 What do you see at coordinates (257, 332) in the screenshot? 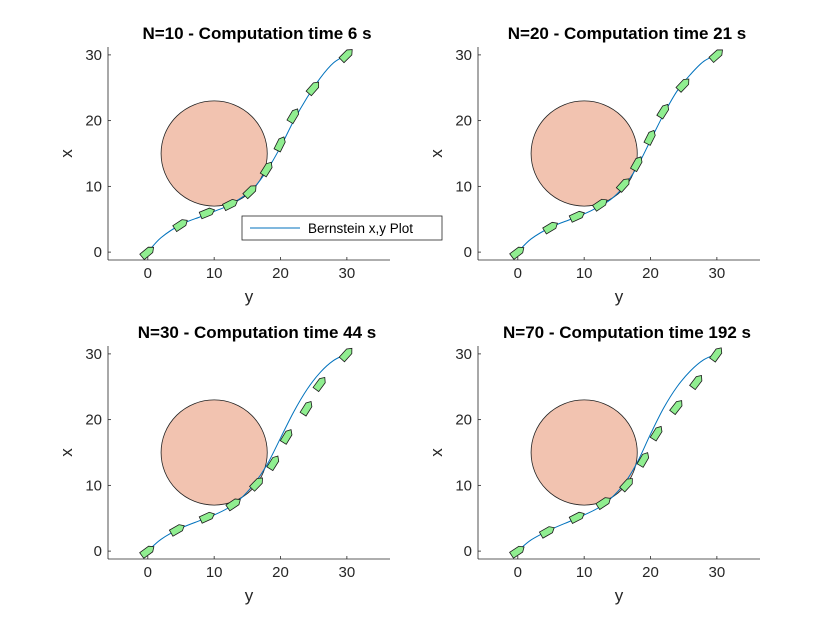
I see `subplot-title: N=30 - Computation time 44 s` at bounding box center [257, 332].